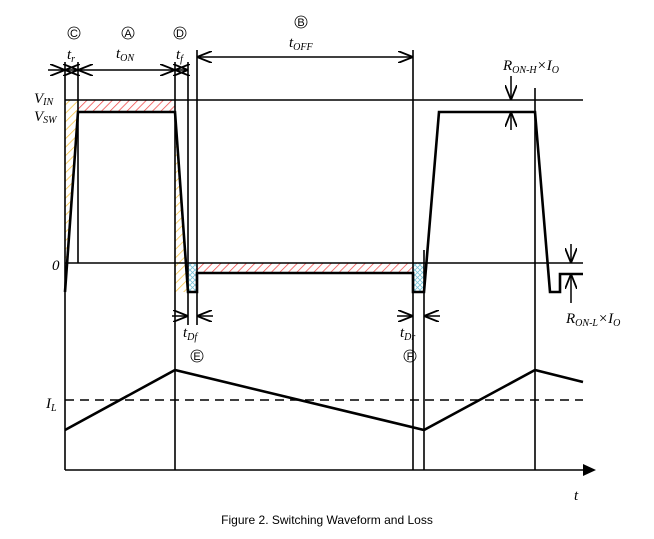 The image size is (654, 539). What do you see at coordinates (46, 117) in the screenshot?
I see `label-vsw: VSW` at bounding box center [46, 117].